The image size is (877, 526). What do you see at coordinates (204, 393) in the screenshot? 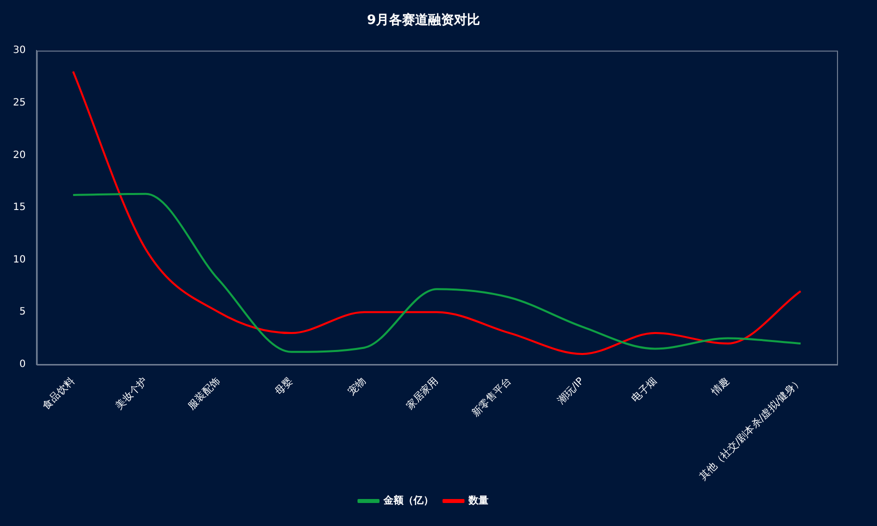
I see `x-tick-label: 服装配饰` at bounding box center [204, 393].